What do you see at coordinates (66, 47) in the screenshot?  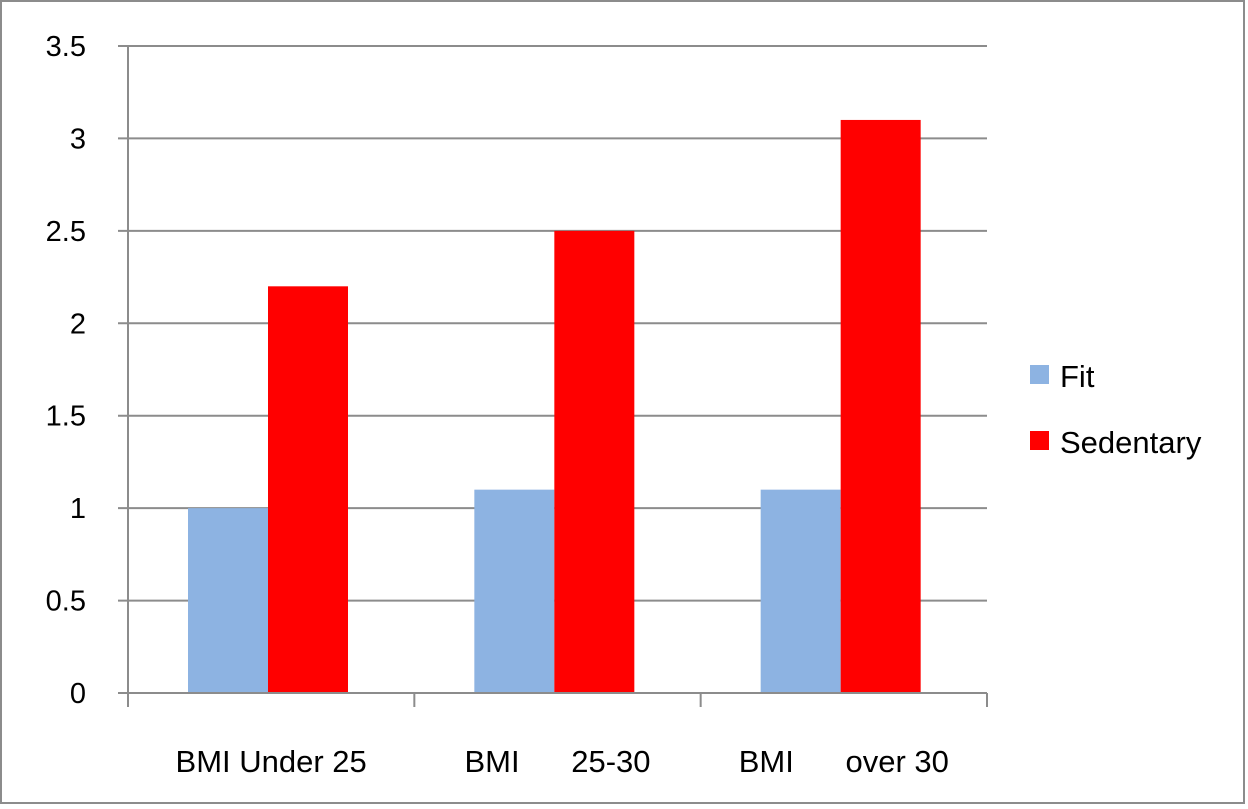 I see `y-tick-label: 3.5` at bounding box center [66, 47].